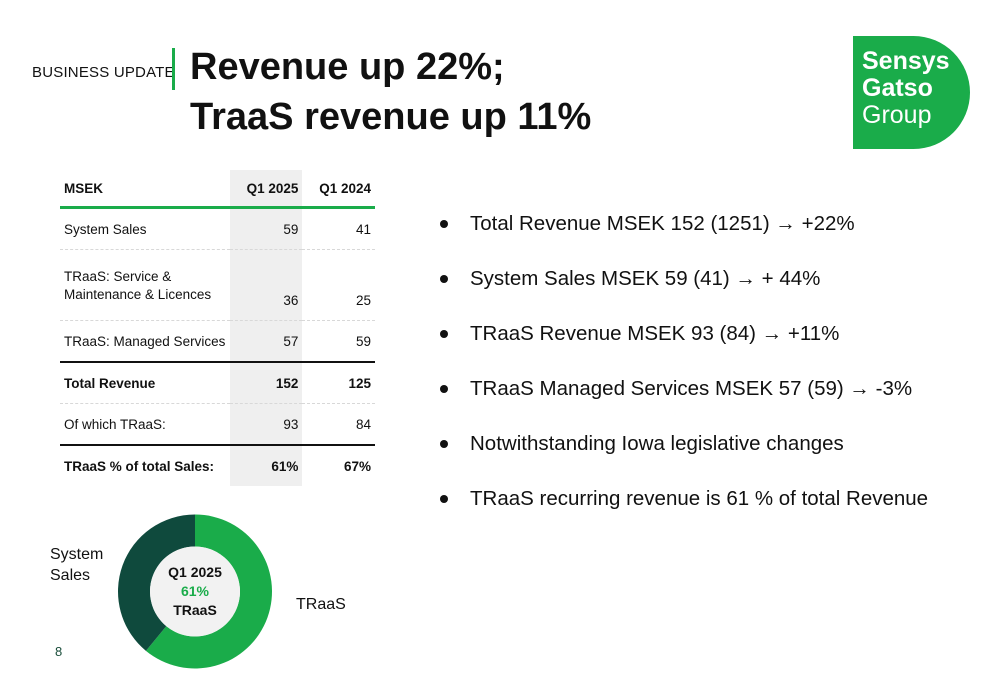 The width and height of the screenshot is (1000, 685). What do you see at coordinates (195, 572) in the screenshot?
I see `donut-center-period: Q1 2025` at bounding box center [195, 572].